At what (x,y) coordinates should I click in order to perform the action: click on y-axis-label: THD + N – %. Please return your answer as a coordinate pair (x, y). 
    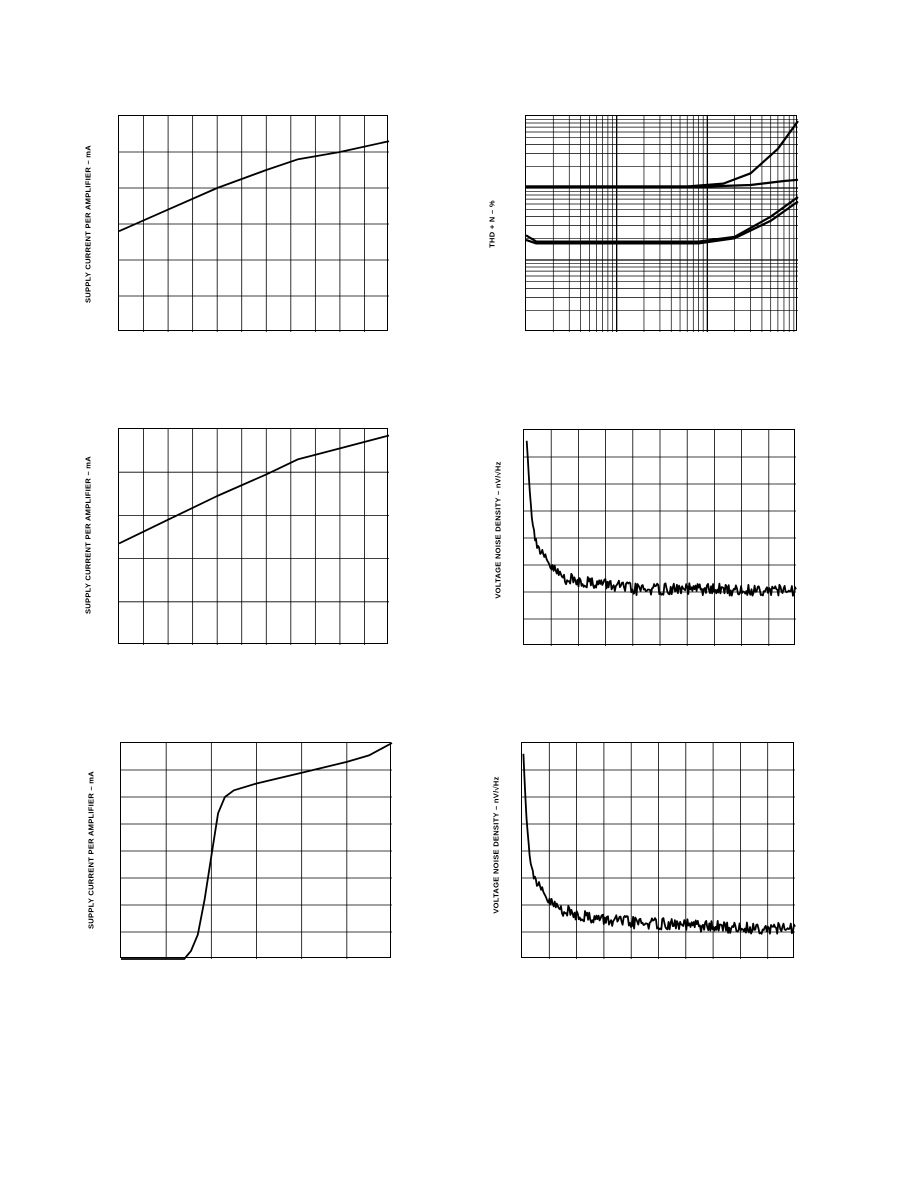
    Looking at the image, I should click on (492, 224).